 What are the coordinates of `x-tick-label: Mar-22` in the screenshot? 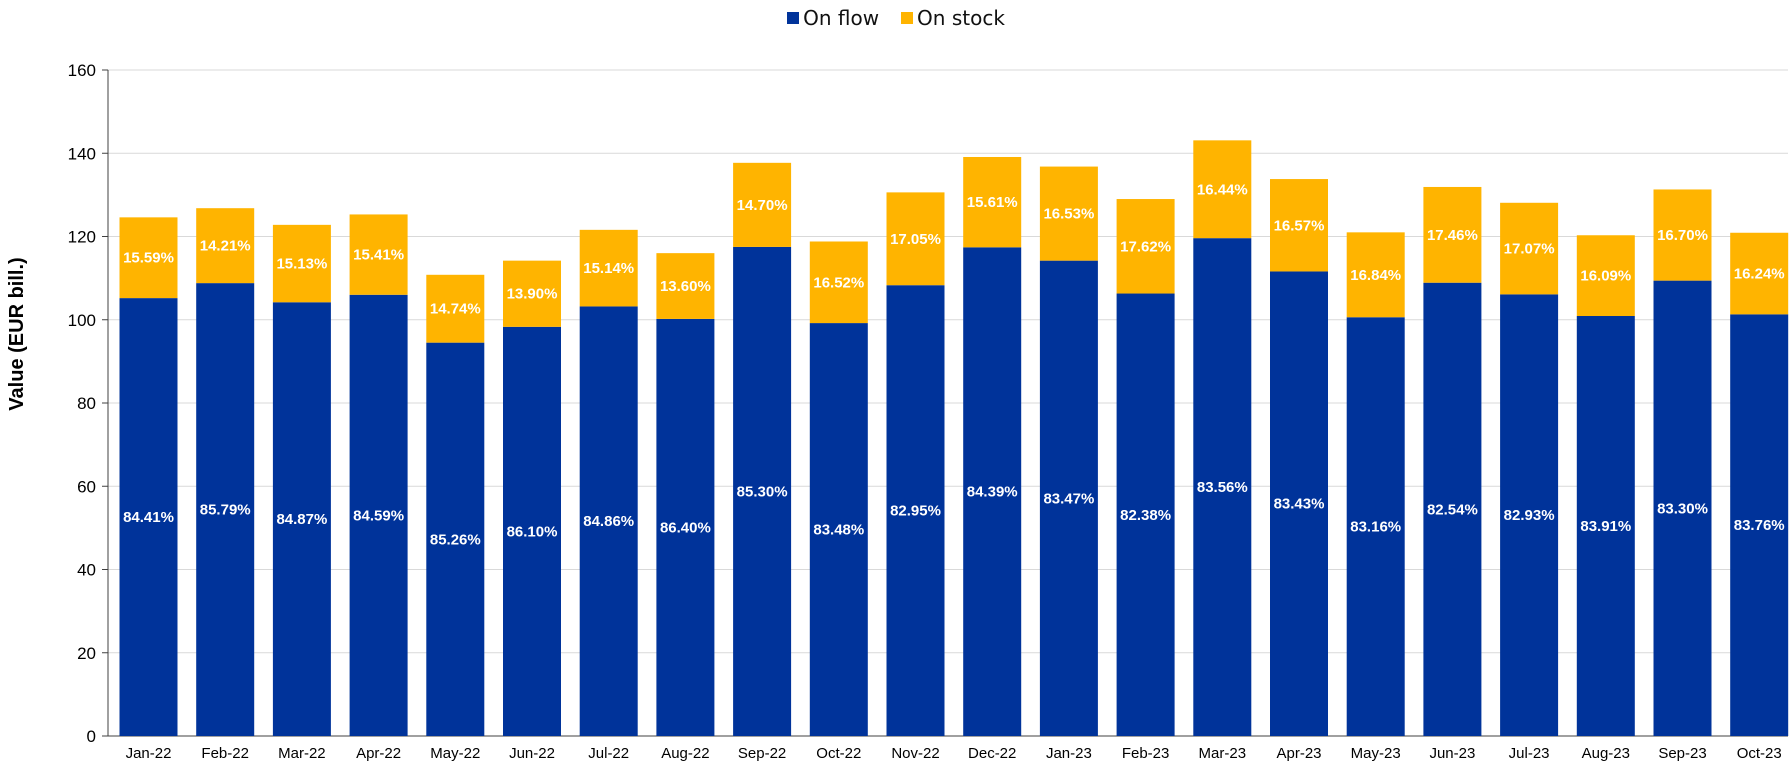 It's located at (302, 753).